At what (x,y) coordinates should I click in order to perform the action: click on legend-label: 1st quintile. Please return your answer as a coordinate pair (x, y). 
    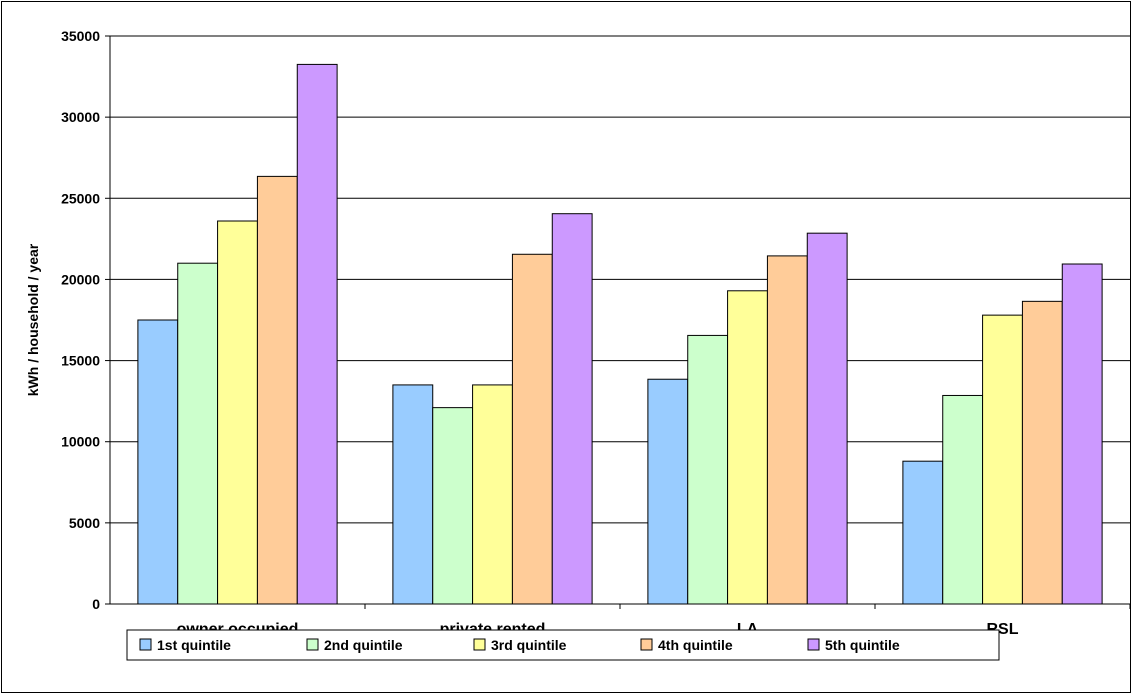
    Looking at the image, I should click on (194, 645).